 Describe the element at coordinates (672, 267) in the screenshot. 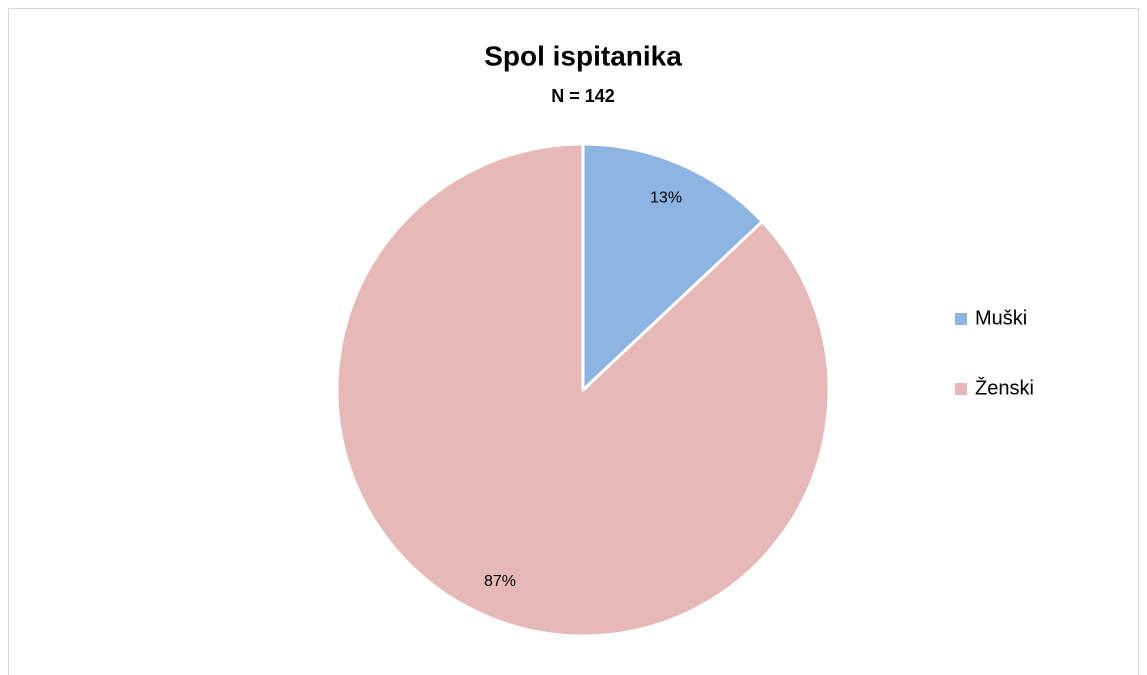

I see `pie-slice` at that location.